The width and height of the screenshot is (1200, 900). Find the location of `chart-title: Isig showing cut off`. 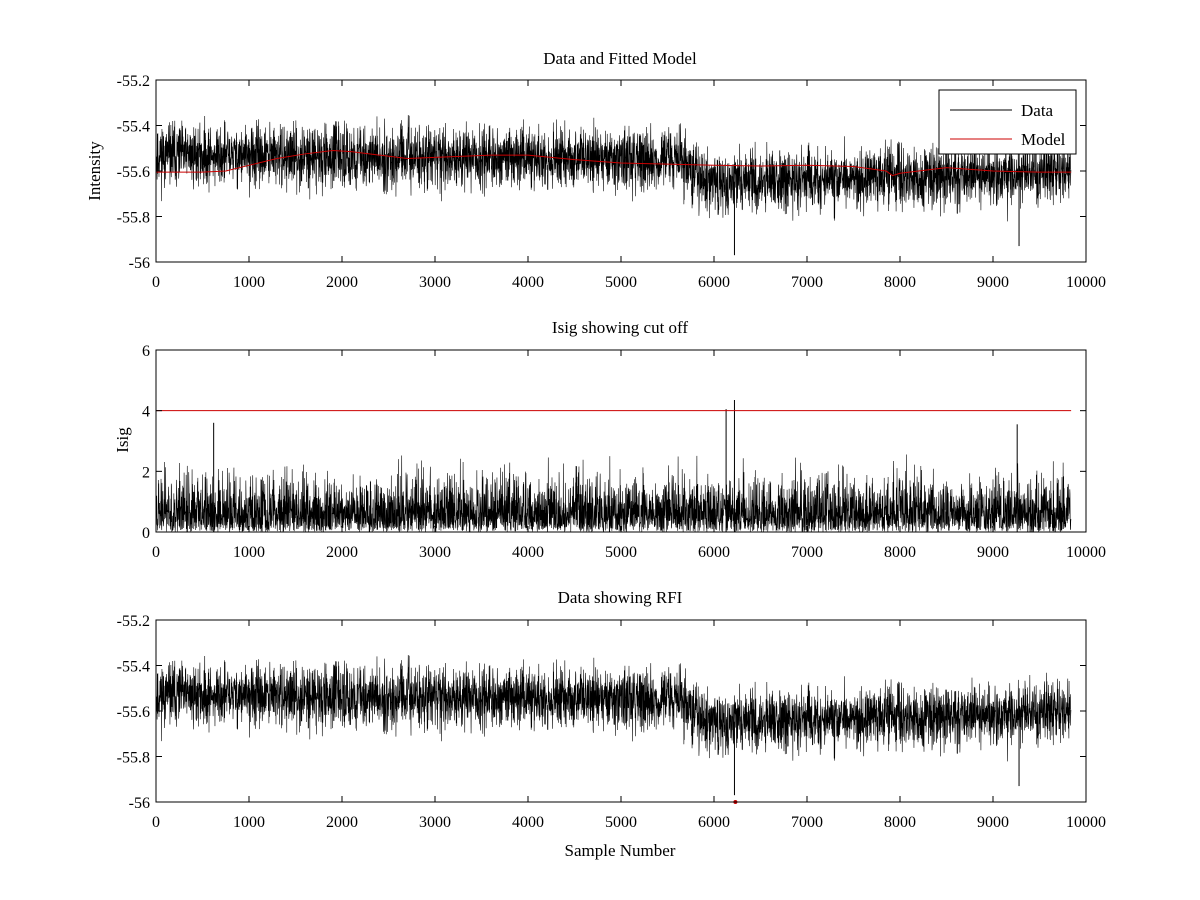

chart-title: Isig showing cut off is located at coordinates (620, 327).